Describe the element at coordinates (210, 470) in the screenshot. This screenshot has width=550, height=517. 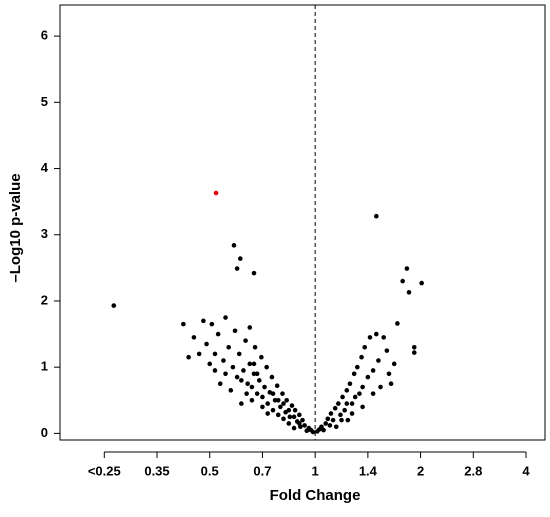
I see `x-tick-label: 0.5` at that location.